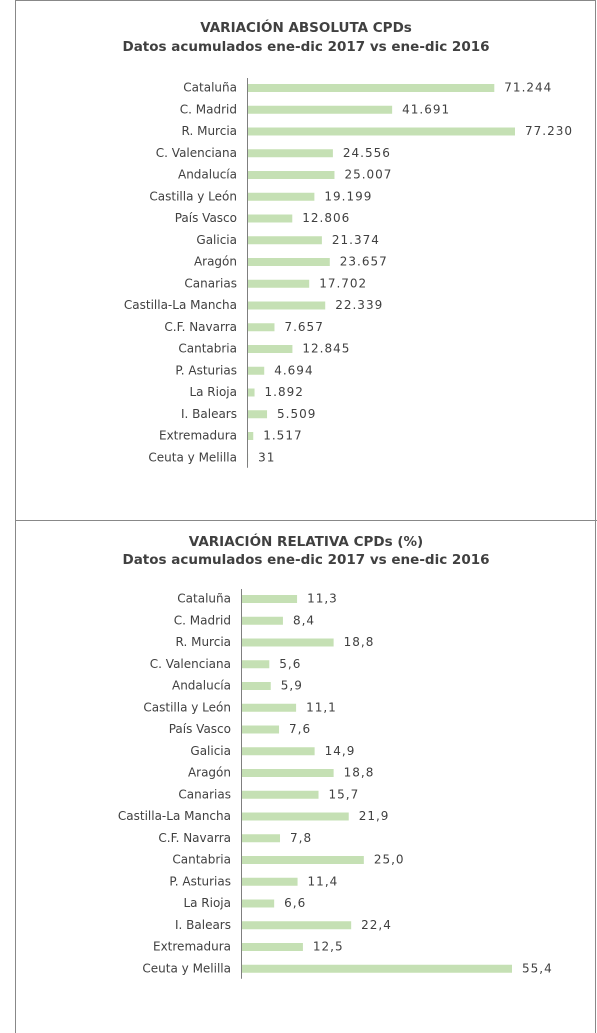 The image size is (597, 1033). I want to click on value-label: 17.702, so click(343, 283).